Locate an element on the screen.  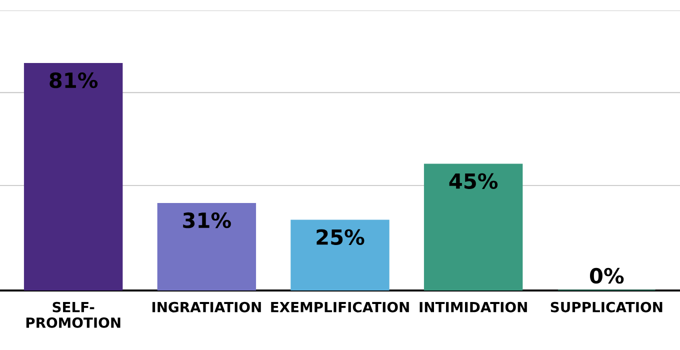
x-tick-label: SUPPLICATION is located at coordinates (606, 307).